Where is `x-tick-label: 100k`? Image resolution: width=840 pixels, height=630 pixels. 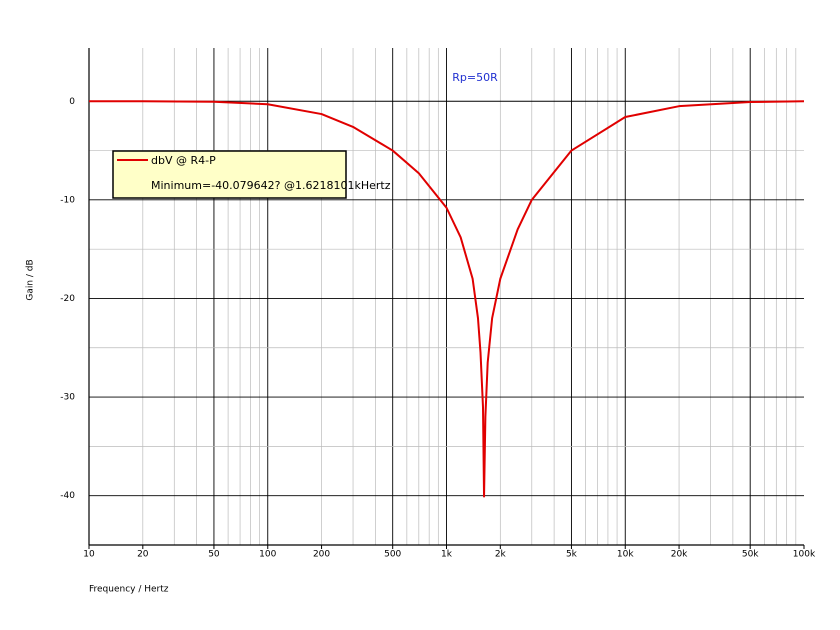
x-tick-label: 100k is located at coordinates (804, 555).